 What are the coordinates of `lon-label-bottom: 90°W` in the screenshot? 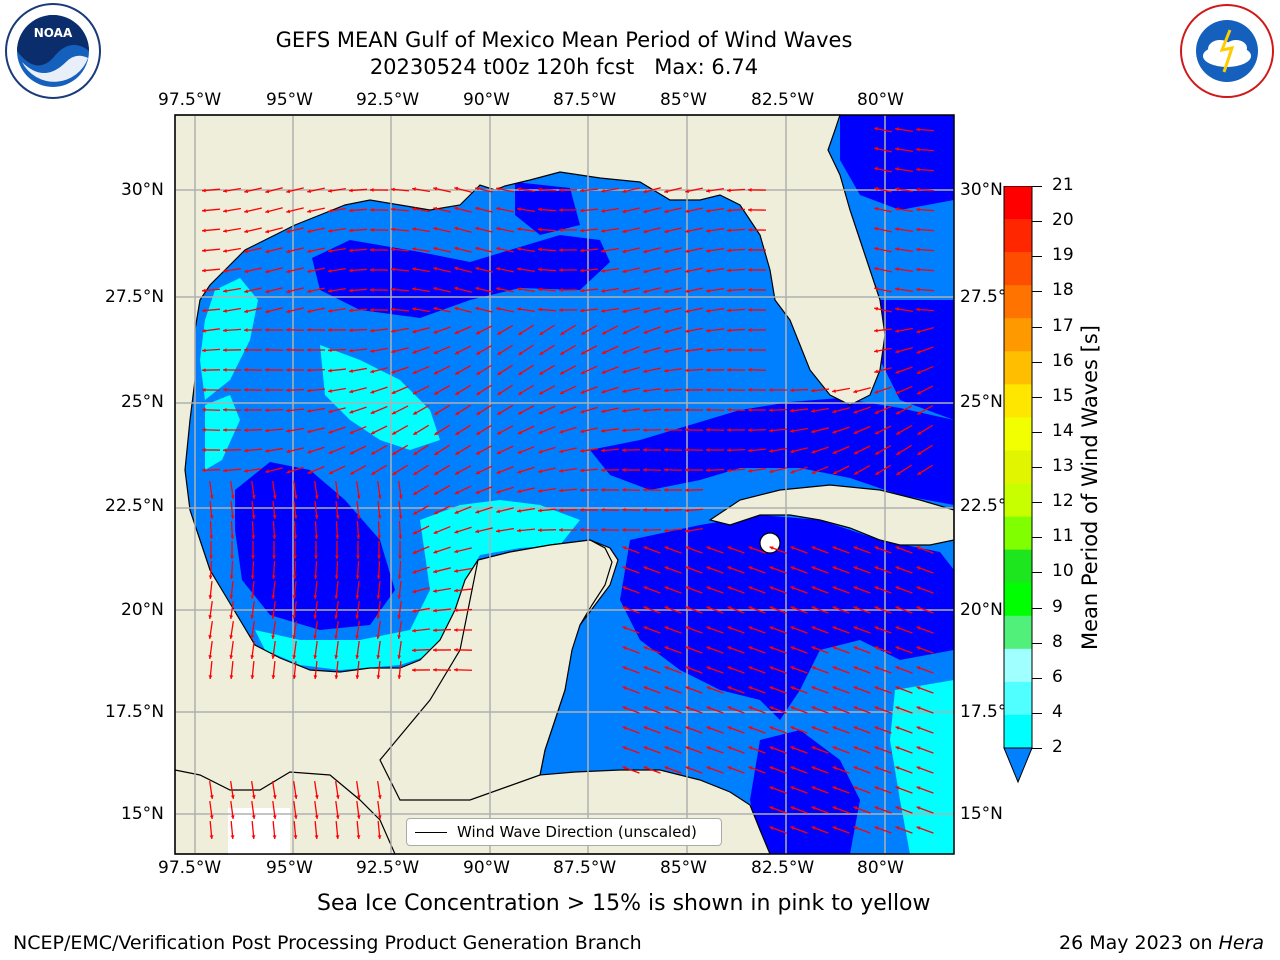 It's located at (486, 868).